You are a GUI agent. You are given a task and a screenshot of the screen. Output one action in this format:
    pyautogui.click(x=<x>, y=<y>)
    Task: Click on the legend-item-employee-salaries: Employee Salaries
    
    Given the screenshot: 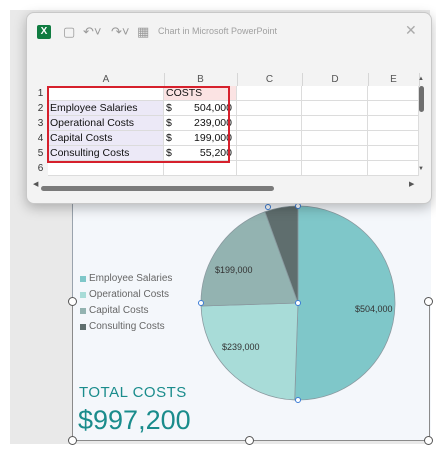 What is the action you would take?
    pyautogui.click(x=126, y=279)
    